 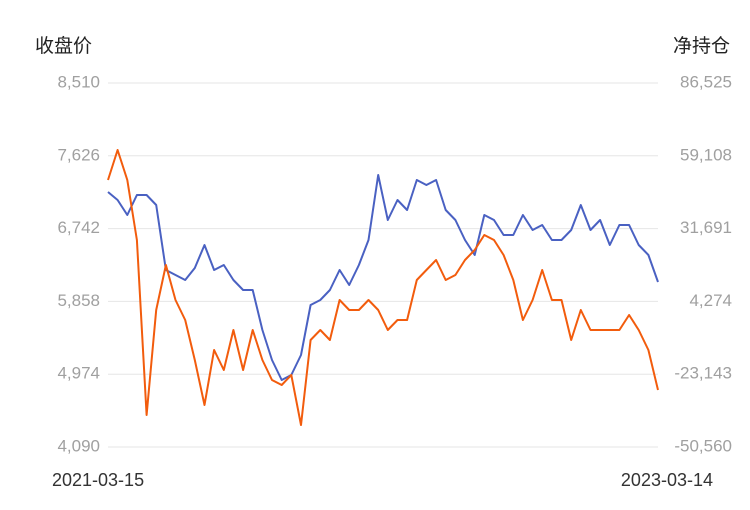 What do you see at coordinates (78, 445) in the screenshot?
I see `y-tick-label: 4,090` at bounding box center [78, 445].